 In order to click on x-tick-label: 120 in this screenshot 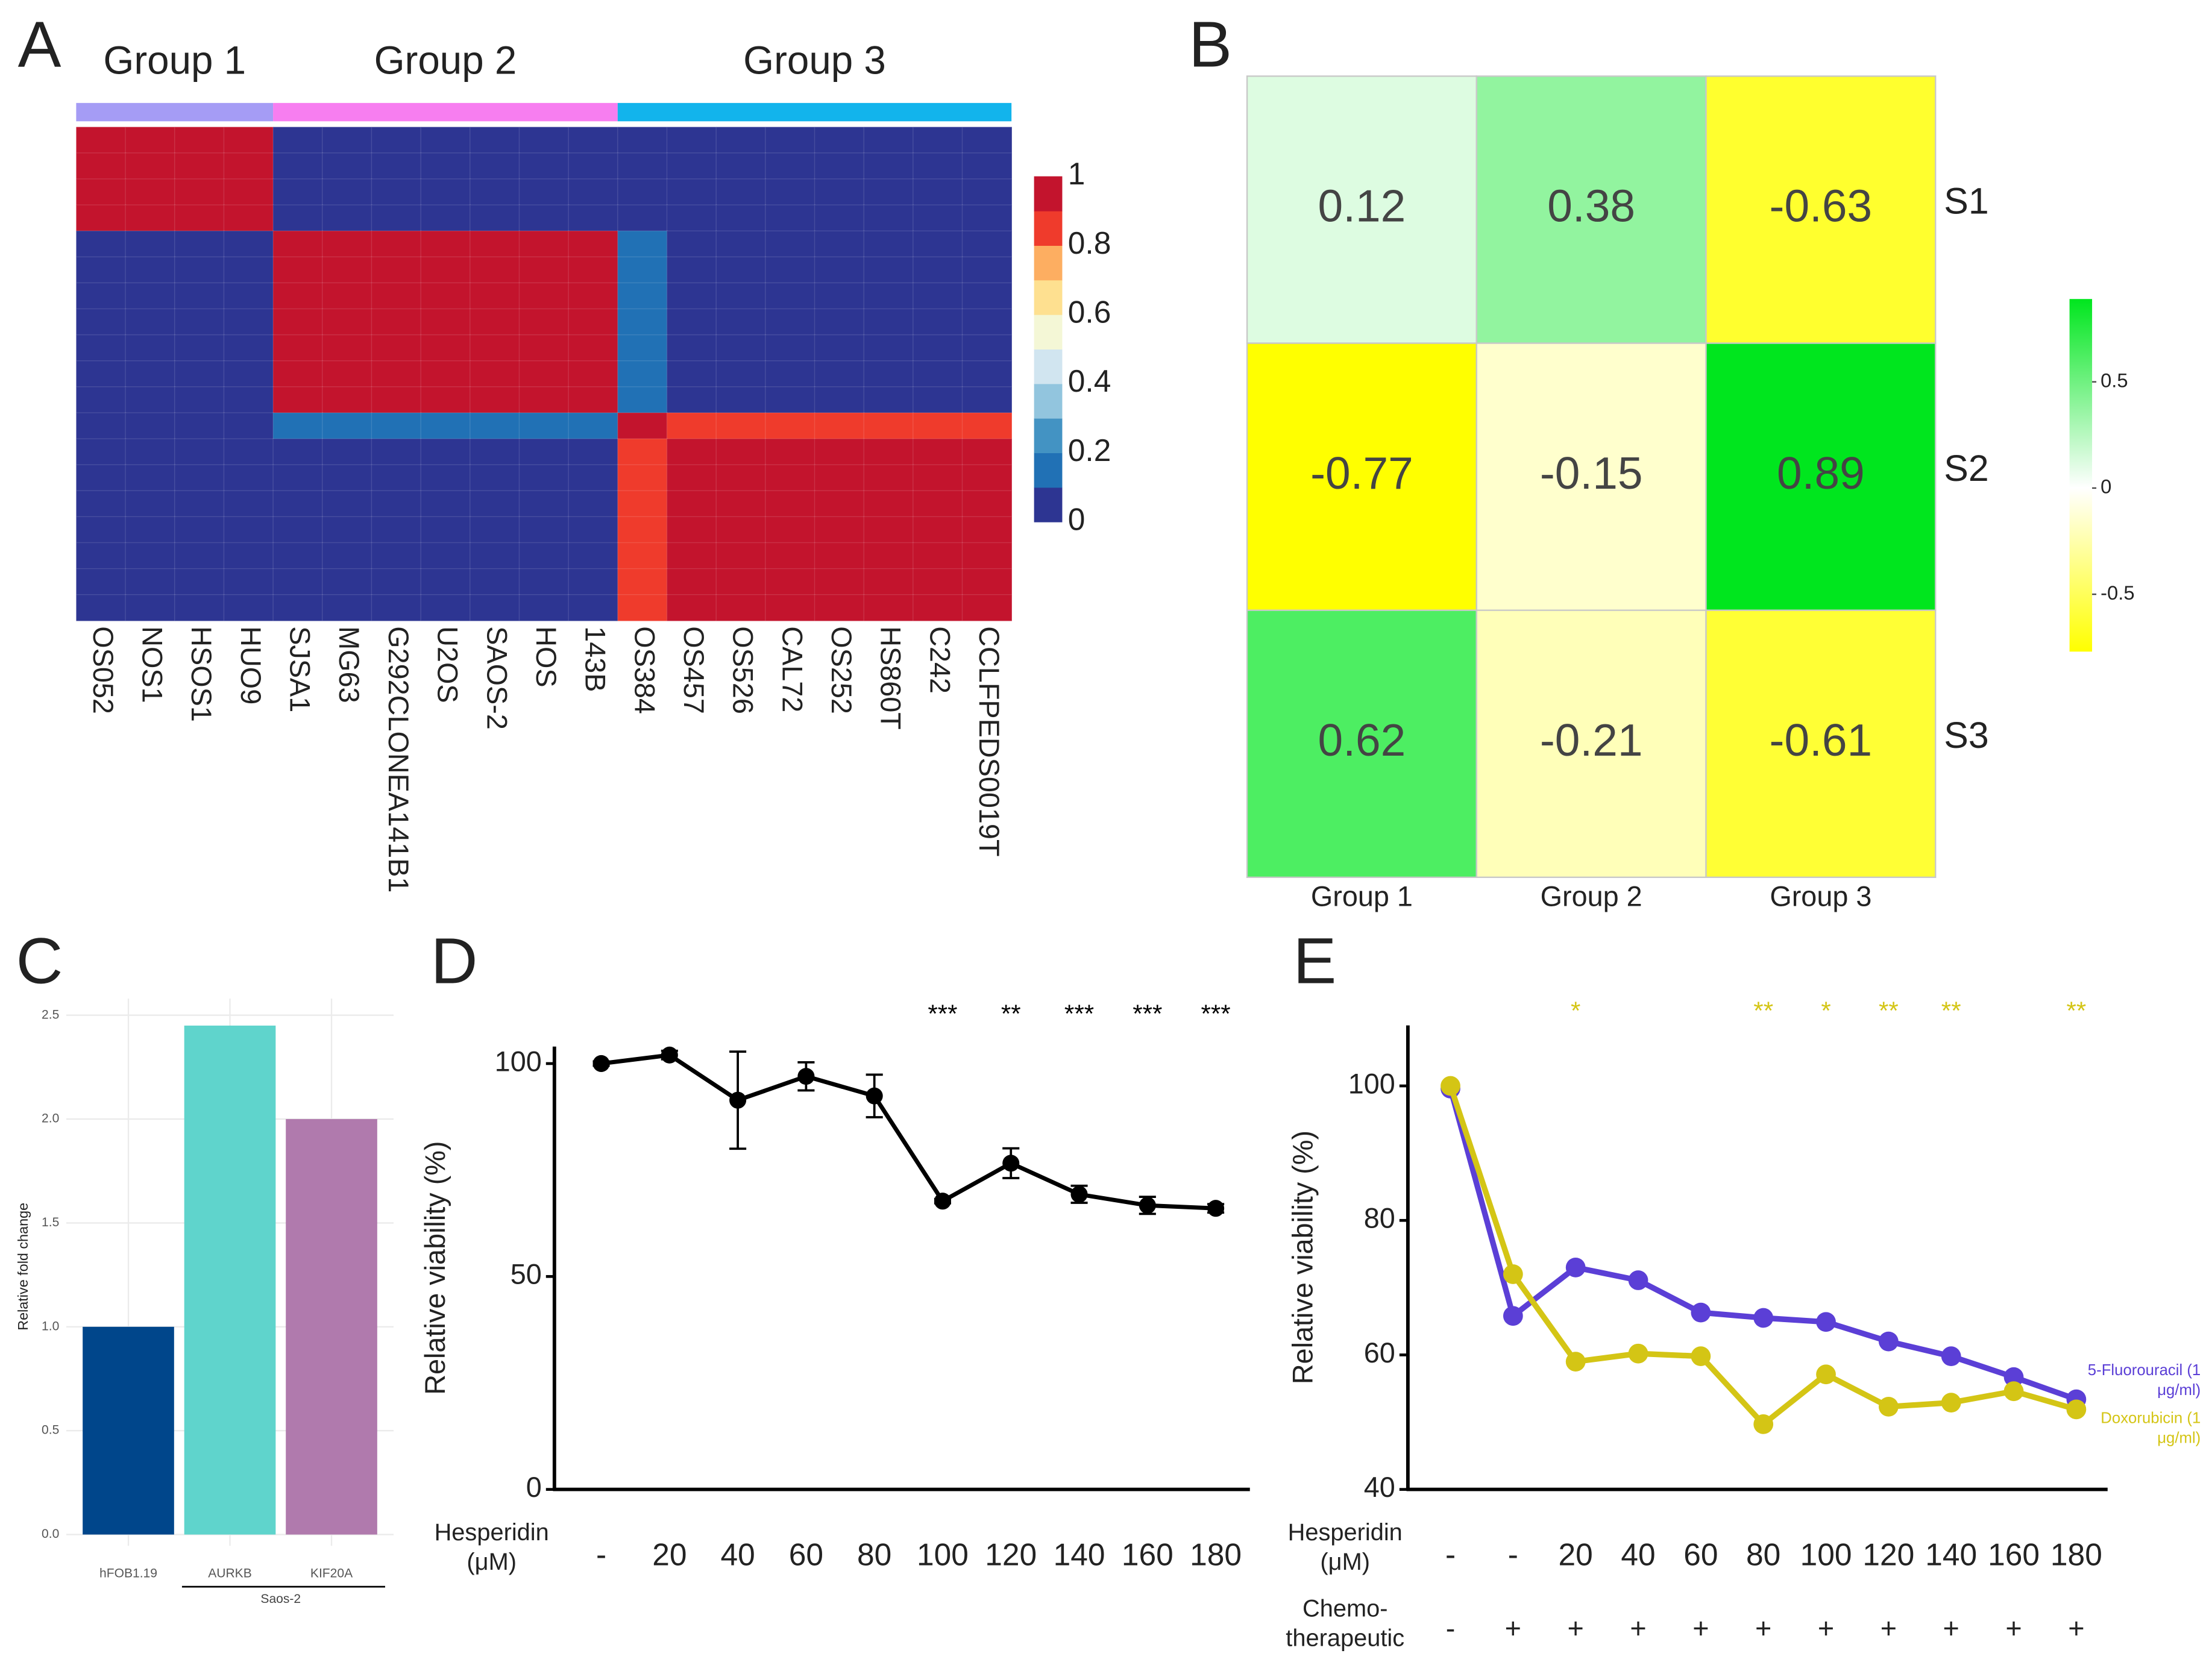, I will do `click(1888, 1554)`.